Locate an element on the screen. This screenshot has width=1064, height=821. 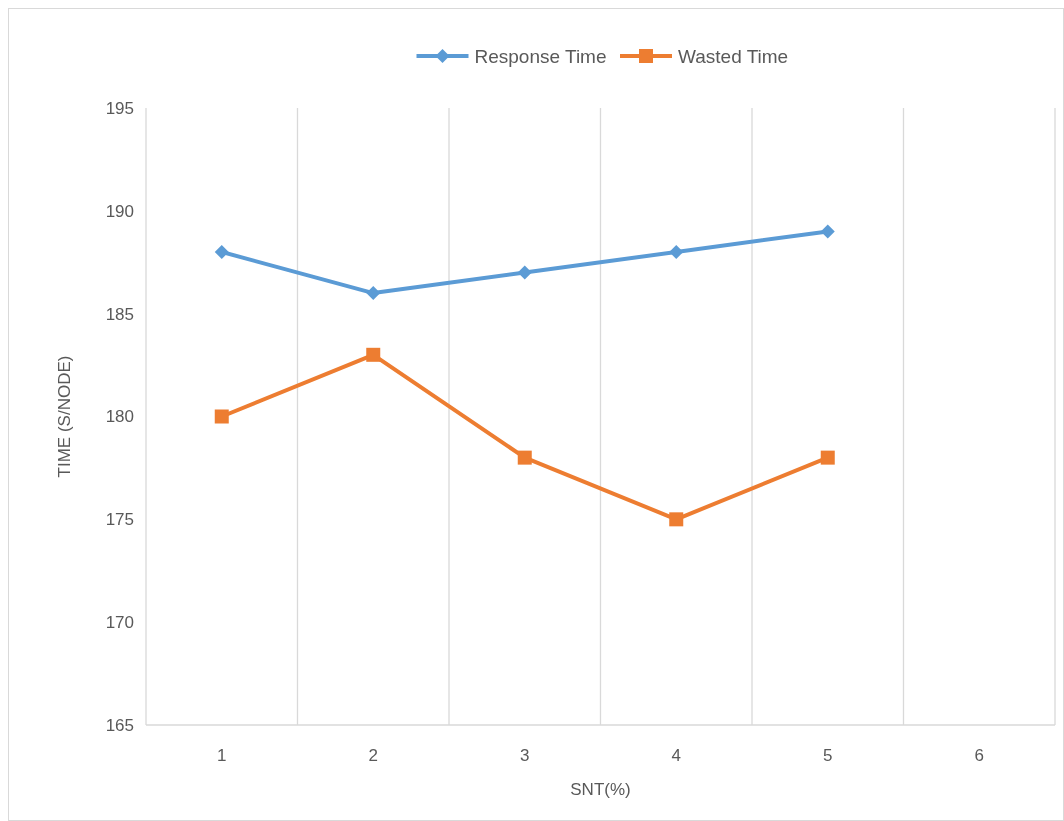
x-tick-label: 4 is located at coordinates (676, 755).